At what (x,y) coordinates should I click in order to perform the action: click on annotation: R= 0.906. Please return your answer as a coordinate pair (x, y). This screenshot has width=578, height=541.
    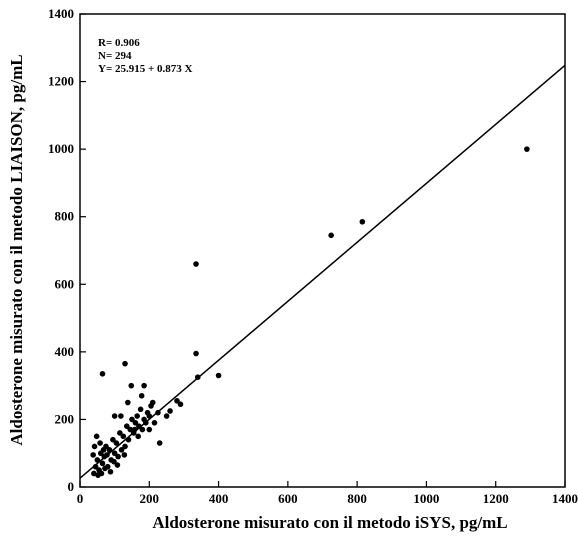
    Looking at the image, I should click on (119, 43).